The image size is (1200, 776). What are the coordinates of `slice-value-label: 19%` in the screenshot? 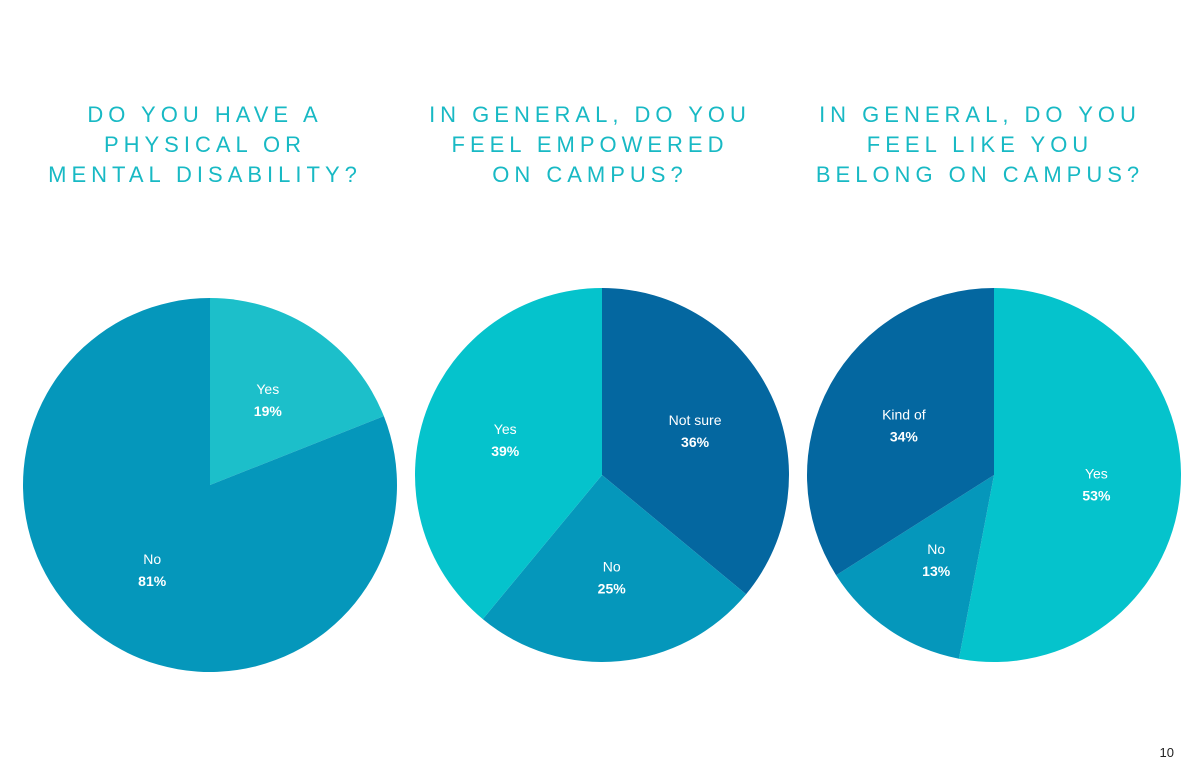 It's located at (268, 411).